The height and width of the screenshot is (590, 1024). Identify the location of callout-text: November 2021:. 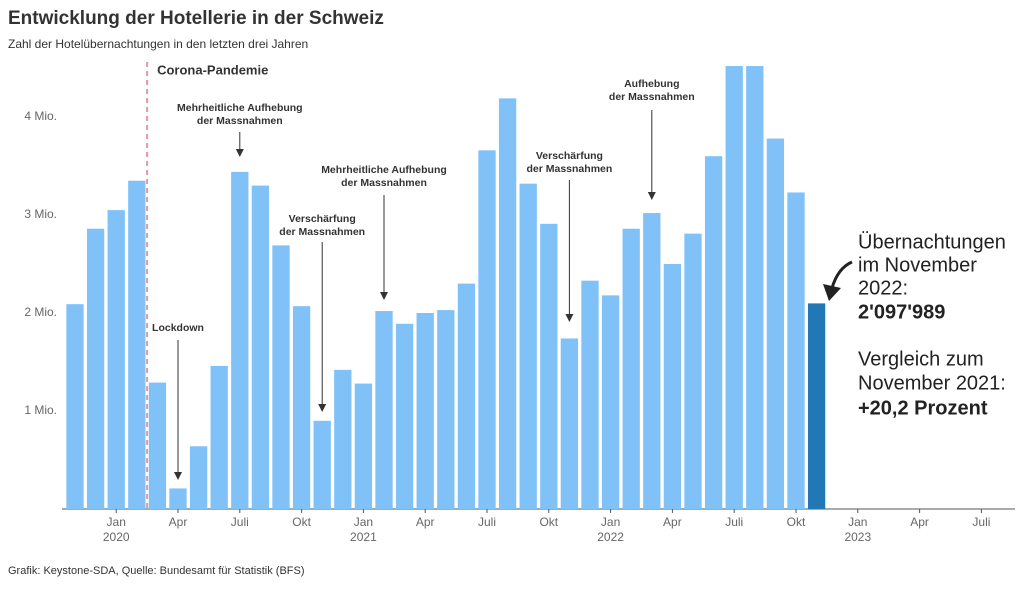
(932, 383).